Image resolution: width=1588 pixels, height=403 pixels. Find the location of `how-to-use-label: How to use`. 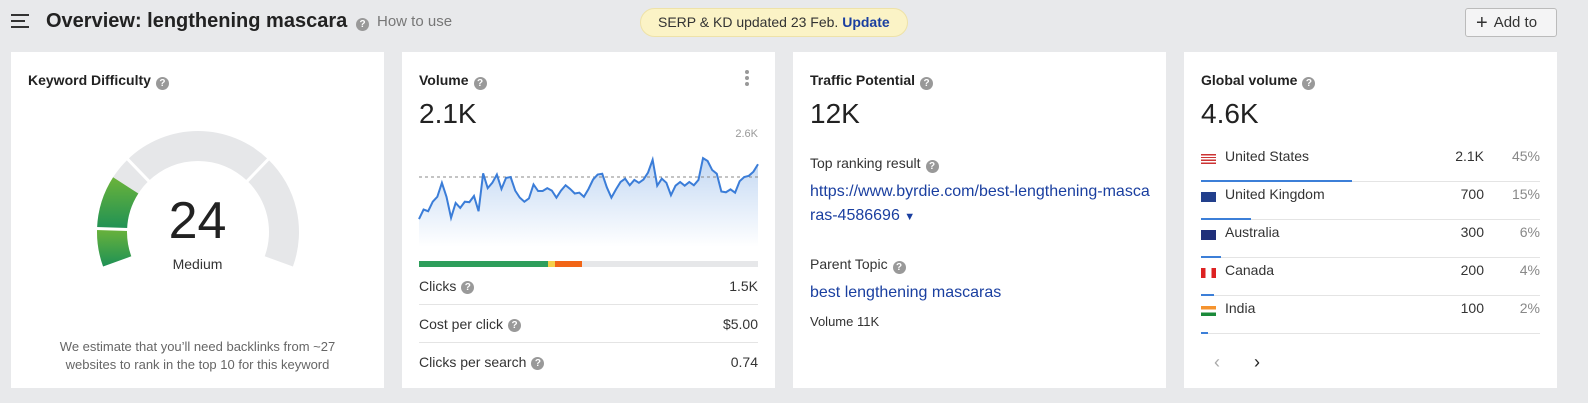

how-to-use-label: How to use is located at coordinates (415, 21).